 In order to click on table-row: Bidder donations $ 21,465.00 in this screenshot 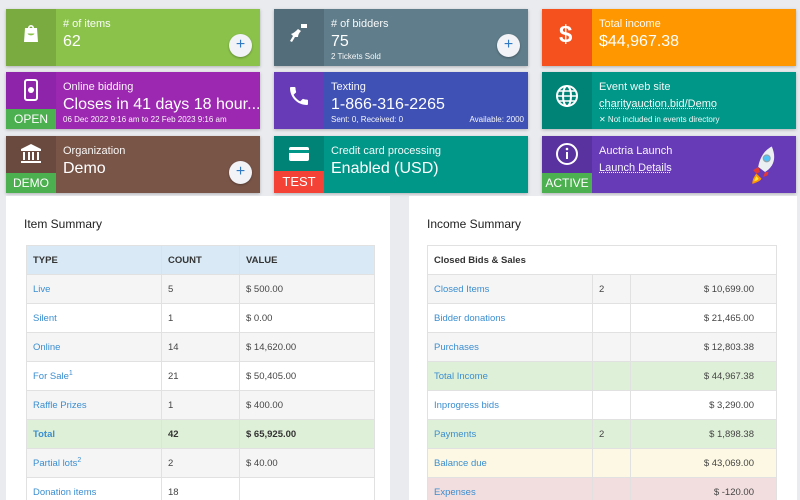, I will do `click(602, 318)`.